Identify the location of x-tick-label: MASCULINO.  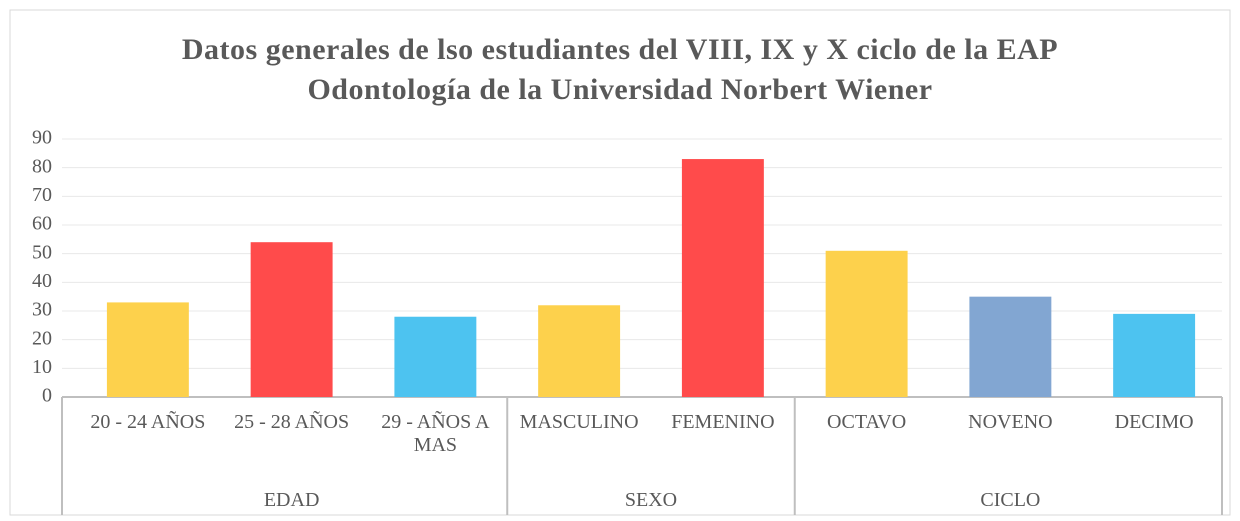
(579, 422).